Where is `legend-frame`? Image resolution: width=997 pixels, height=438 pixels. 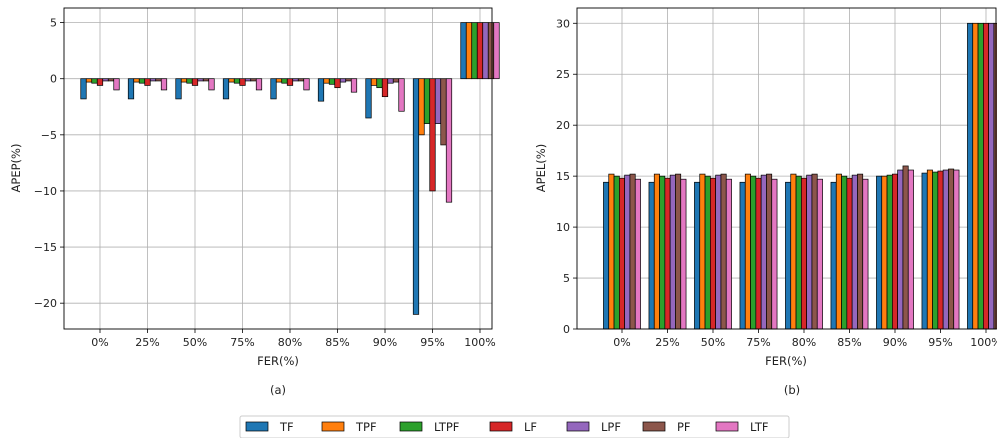
legend-frame is located at coordinates (514, 426).